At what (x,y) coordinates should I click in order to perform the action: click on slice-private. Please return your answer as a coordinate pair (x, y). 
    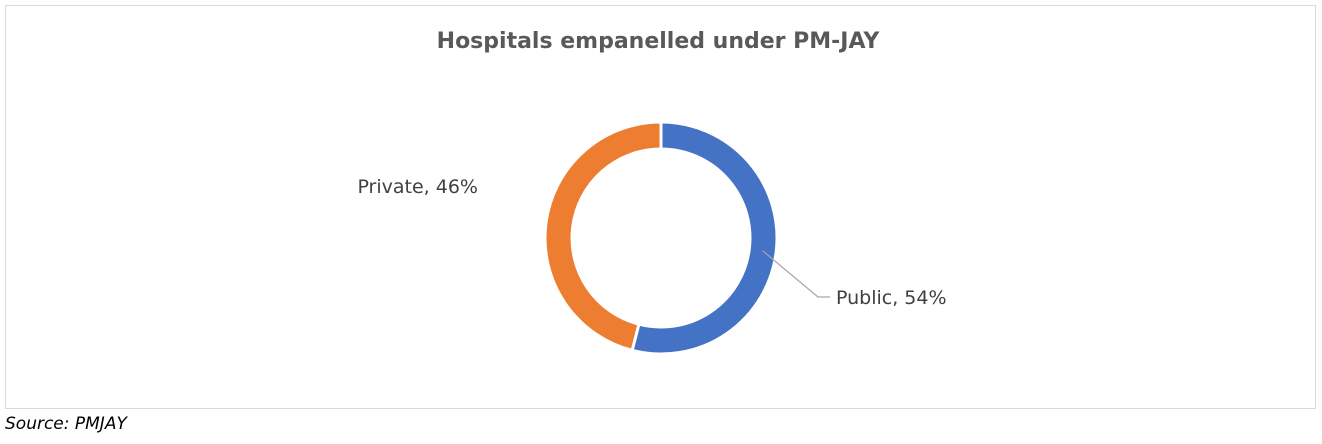
    Looking at the image, I should click on (603, 236).